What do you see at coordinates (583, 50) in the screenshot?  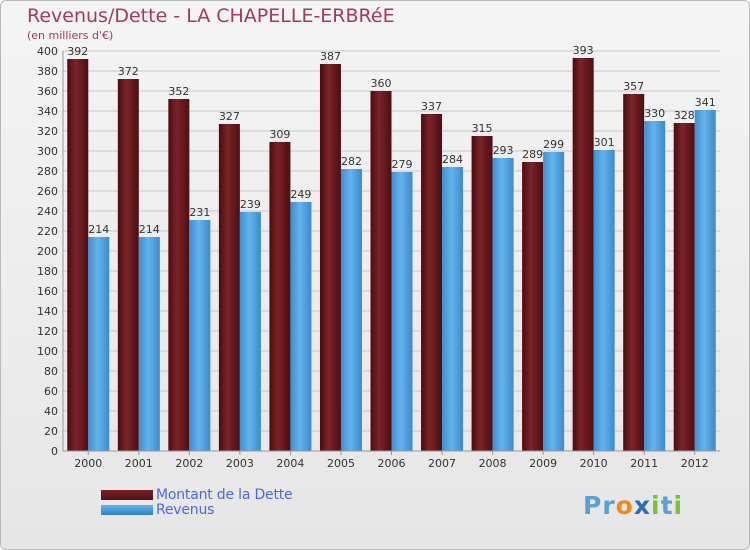 I see `debt-value-label: 393` at bounding box center [583, 50].